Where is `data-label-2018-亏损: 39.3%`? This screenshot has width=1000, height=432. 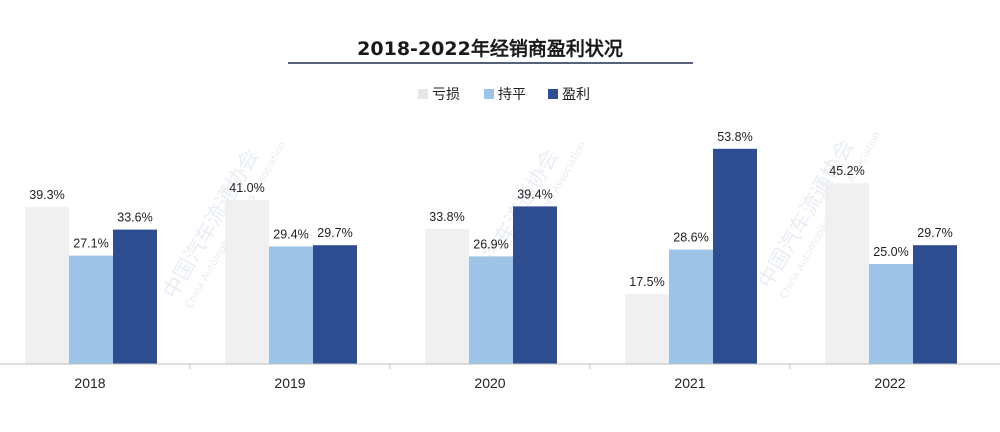 data-label-2018-亏损: 39.3% is located at coordinates (46, 195).